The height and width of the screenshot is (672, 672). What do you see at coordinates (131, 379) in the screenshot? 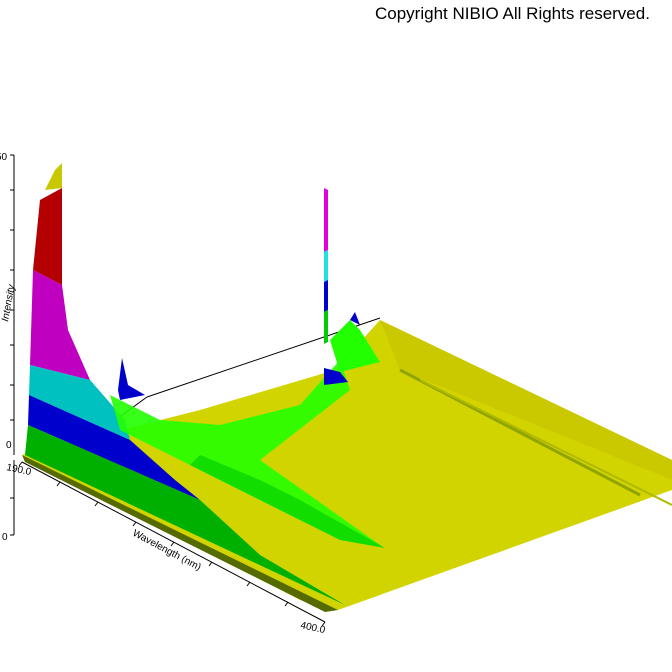
I see `ridge-blue-band` at bounding box center [131, 379].